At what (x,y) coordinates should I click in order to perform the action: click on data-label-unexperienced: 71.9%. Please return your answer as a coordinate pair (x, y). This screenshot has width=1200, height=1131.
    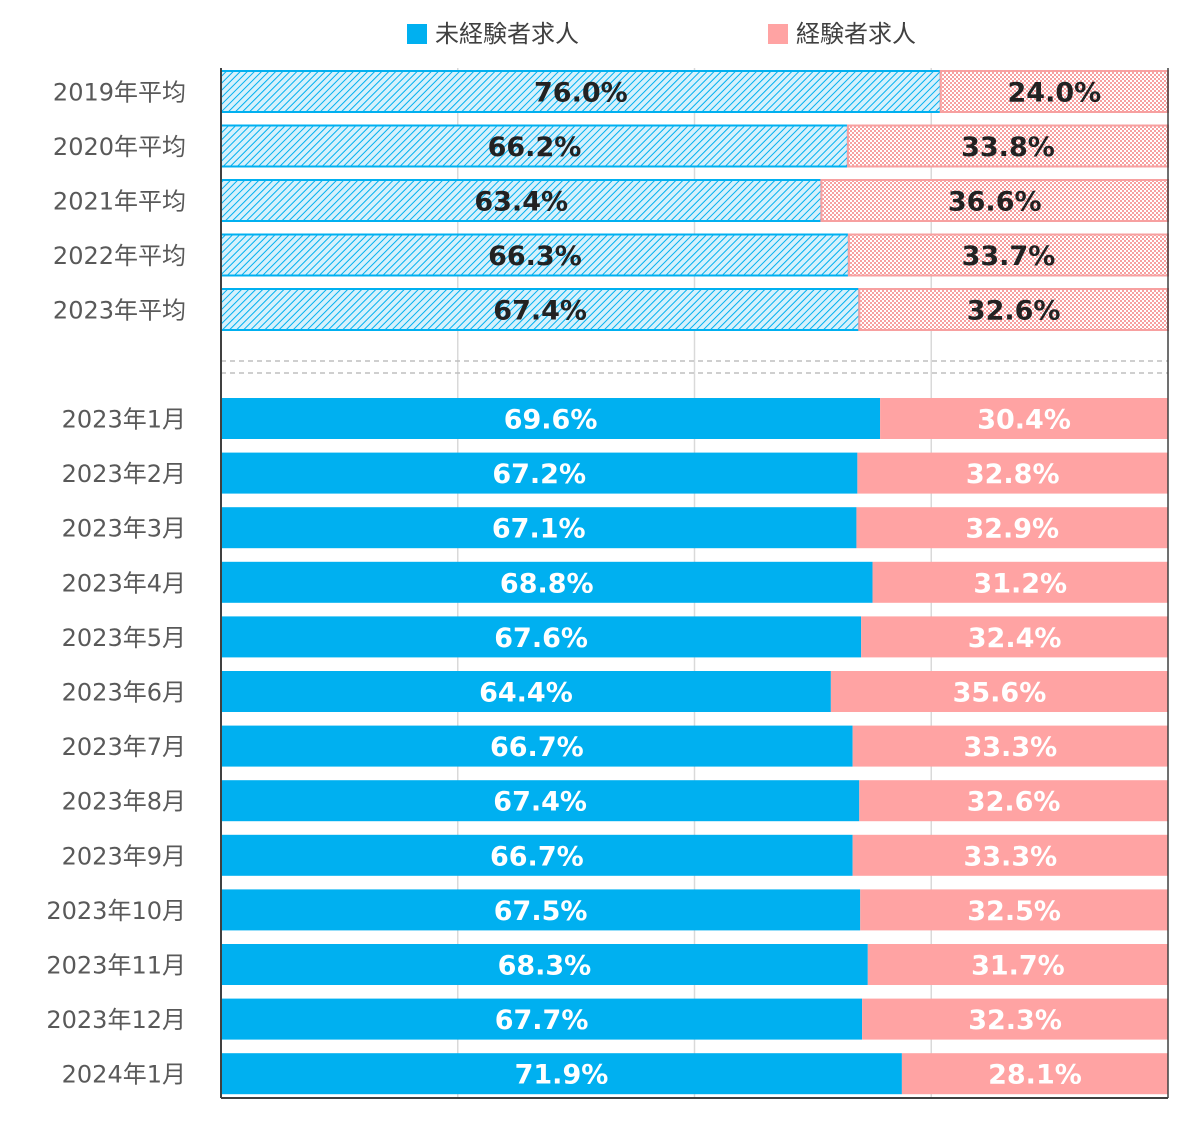
    Looking at the image, I should click on (562, 1075).